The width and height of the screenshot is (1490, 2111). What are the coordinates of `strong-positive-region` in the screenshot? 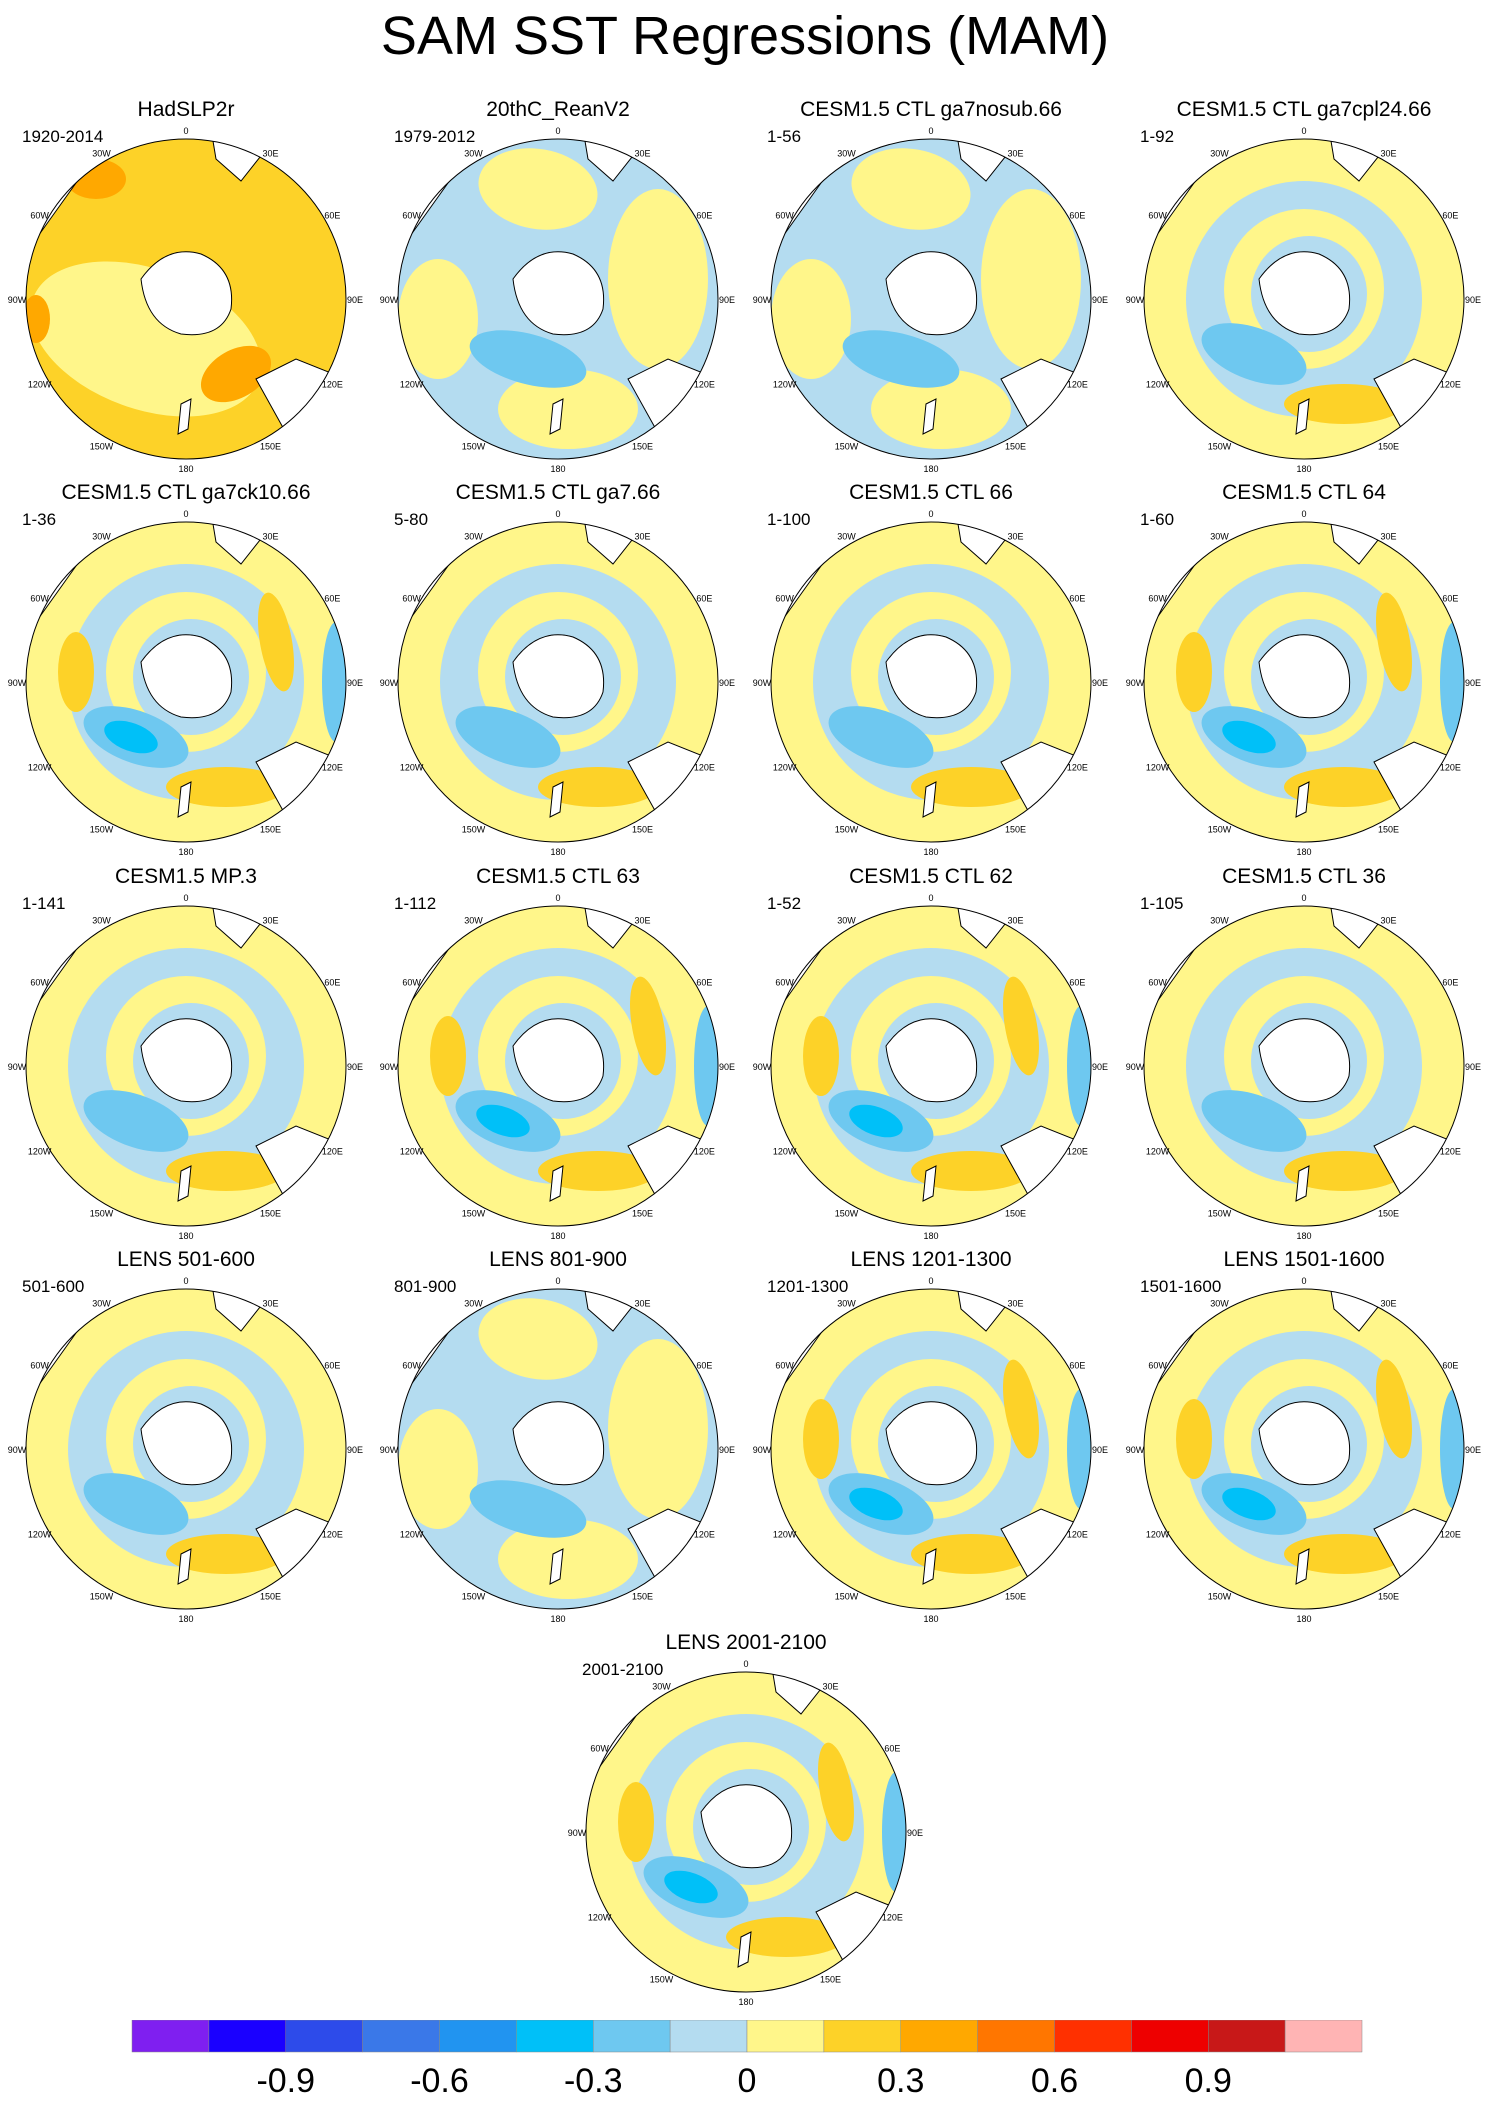 It's located at (96, 179).